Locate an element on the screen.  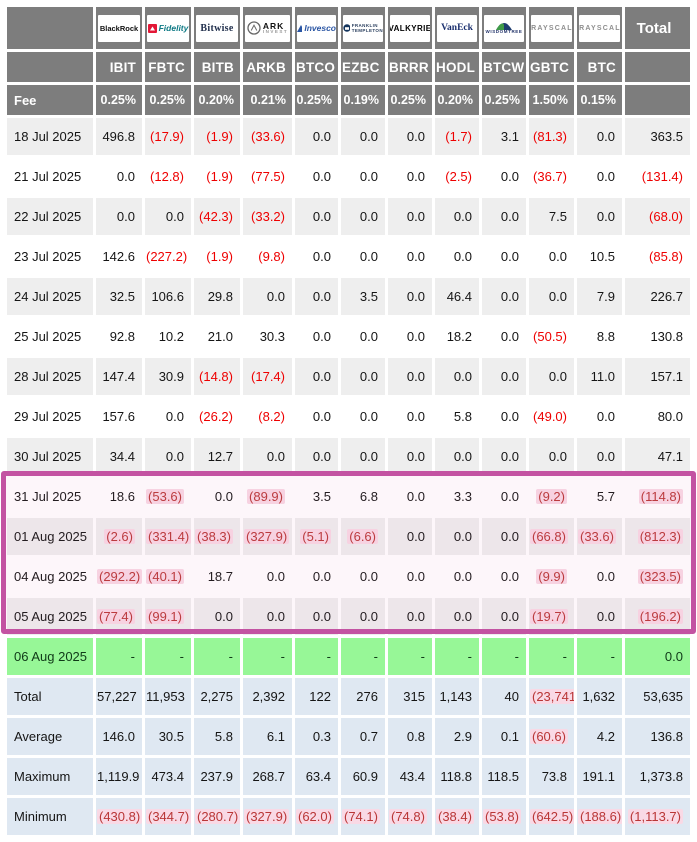
negative-value: (23,741) is located at coordinates (552, 696).